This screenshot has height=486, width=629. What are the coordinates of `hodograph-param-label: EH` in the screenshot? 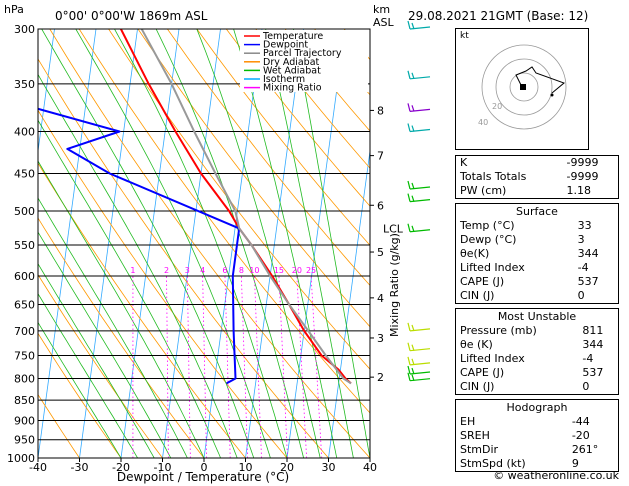 It's located at (468, 421).